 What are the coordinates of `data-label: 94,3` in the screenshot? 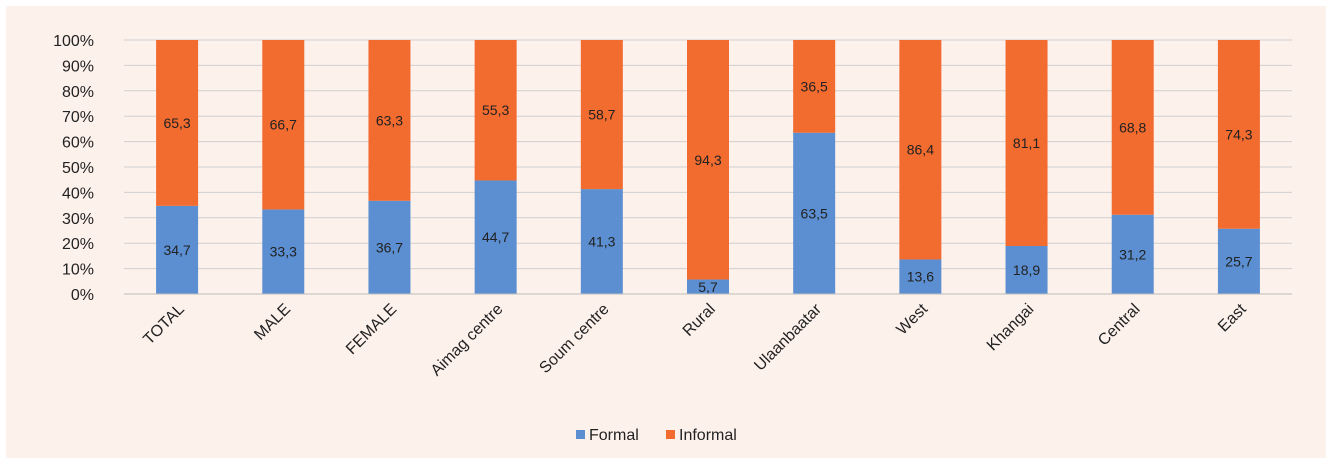 It's located at (707, 160).